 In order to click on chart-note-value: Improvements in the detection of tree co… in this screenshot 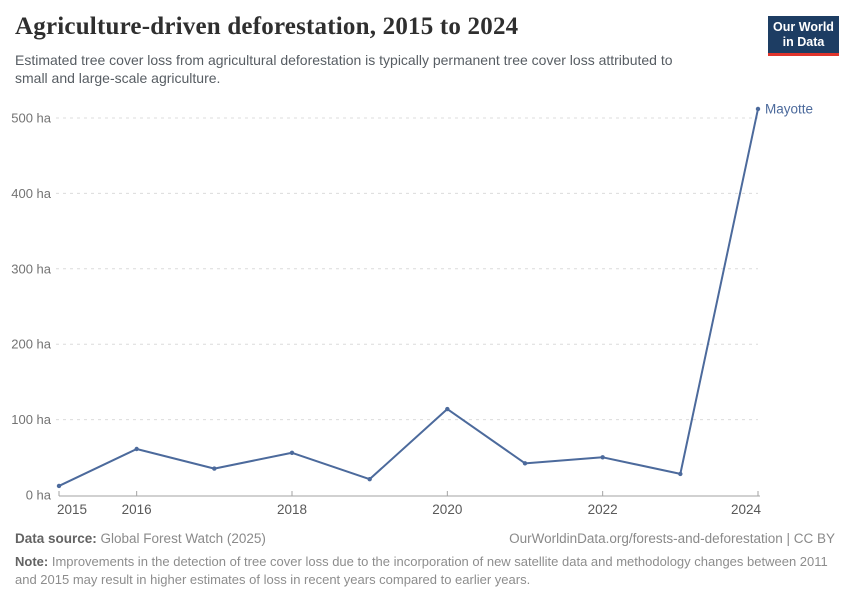, I will do `click(421, 571)`.